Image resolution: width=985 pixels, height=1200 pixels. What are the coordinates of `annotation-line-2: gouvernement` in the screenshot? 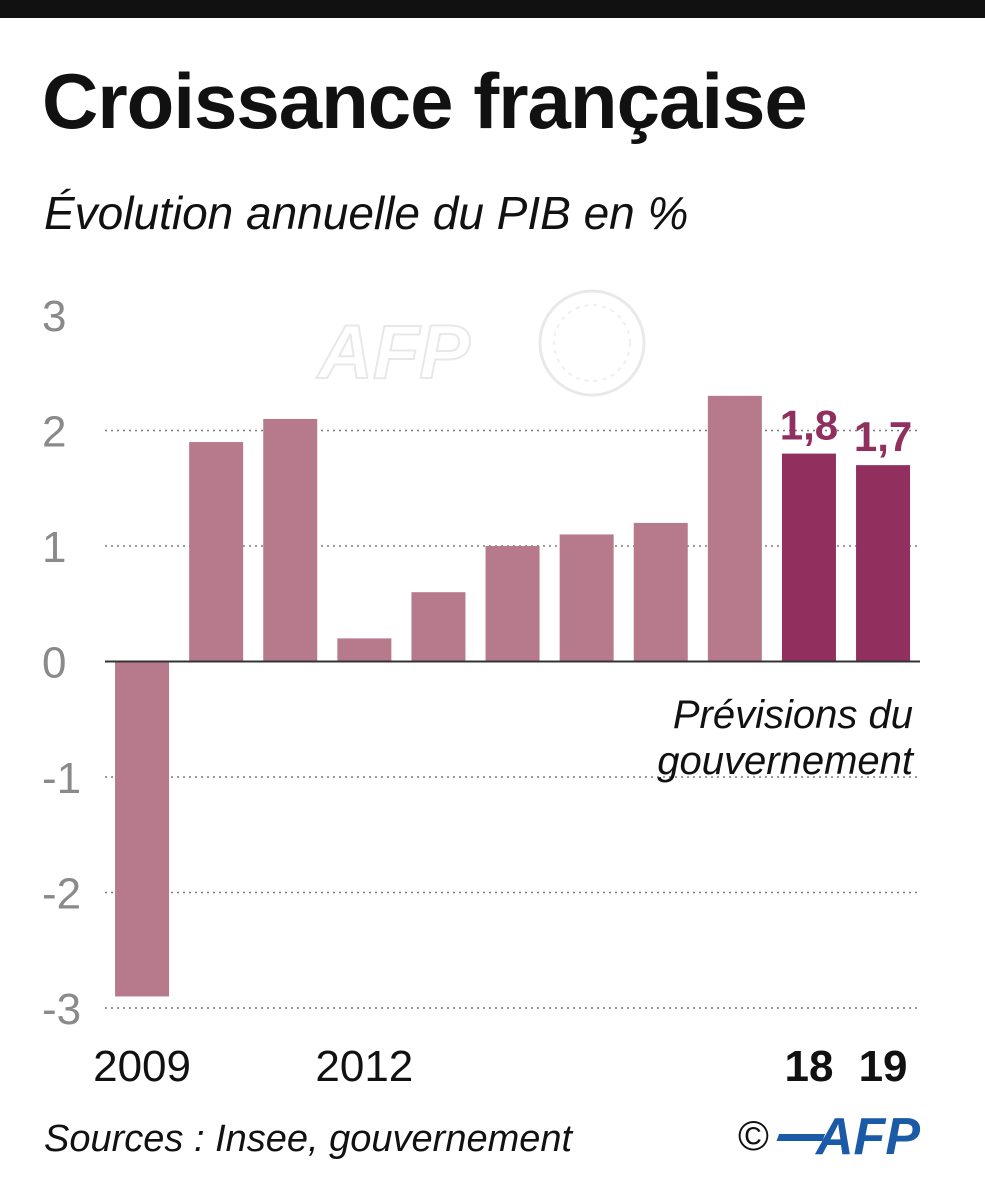 It's located at (786, 761).